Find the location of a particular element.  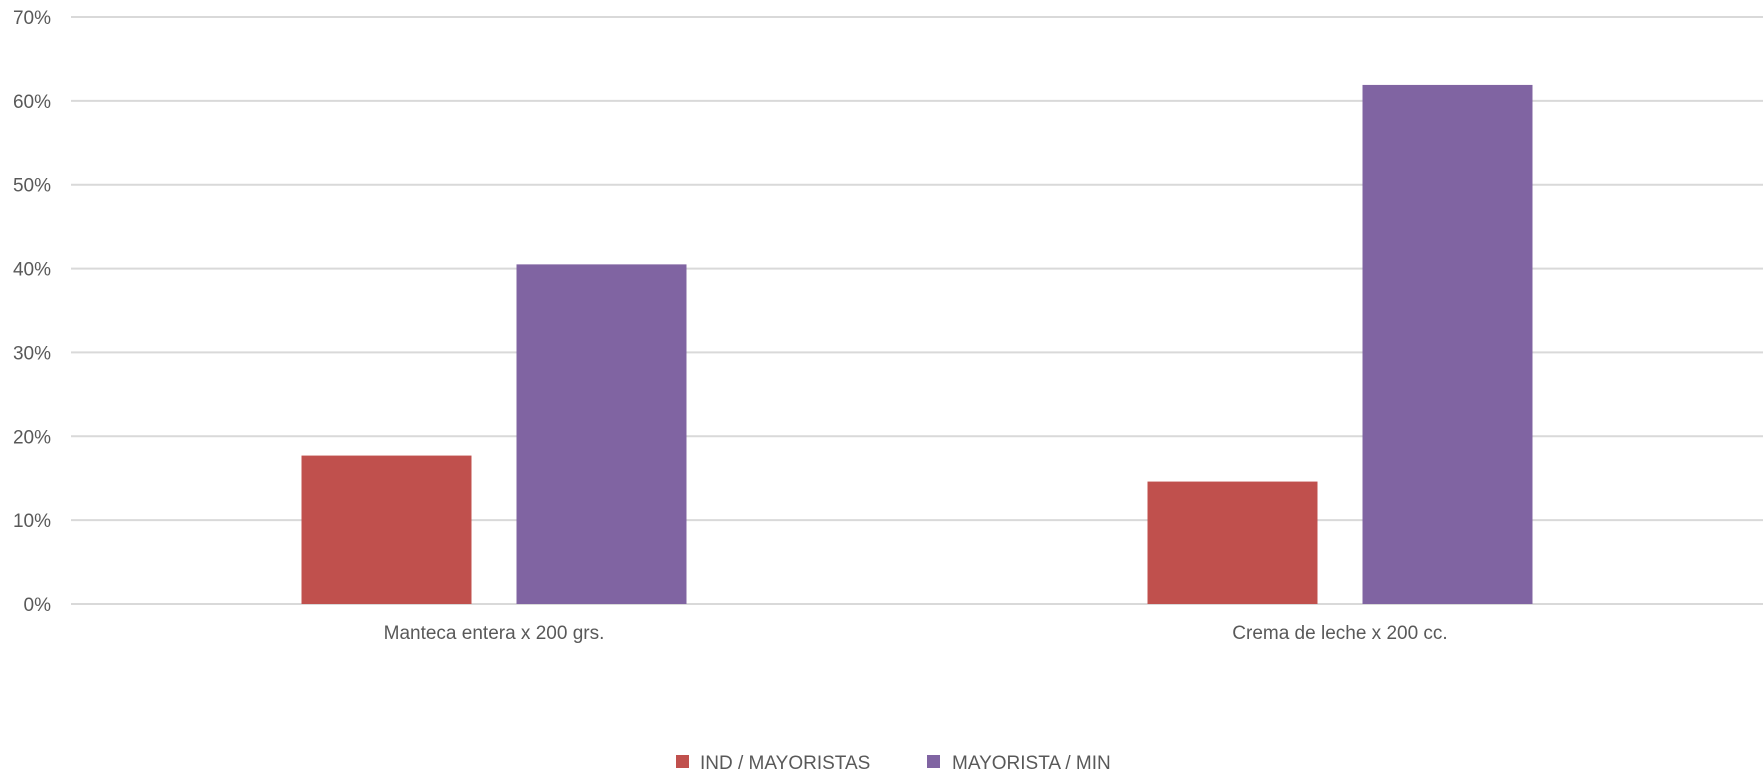

y-axis-tick-labels: 0% 10% 20% 30% 40% 50% 60% 70% is located at coordinates (32, 312).